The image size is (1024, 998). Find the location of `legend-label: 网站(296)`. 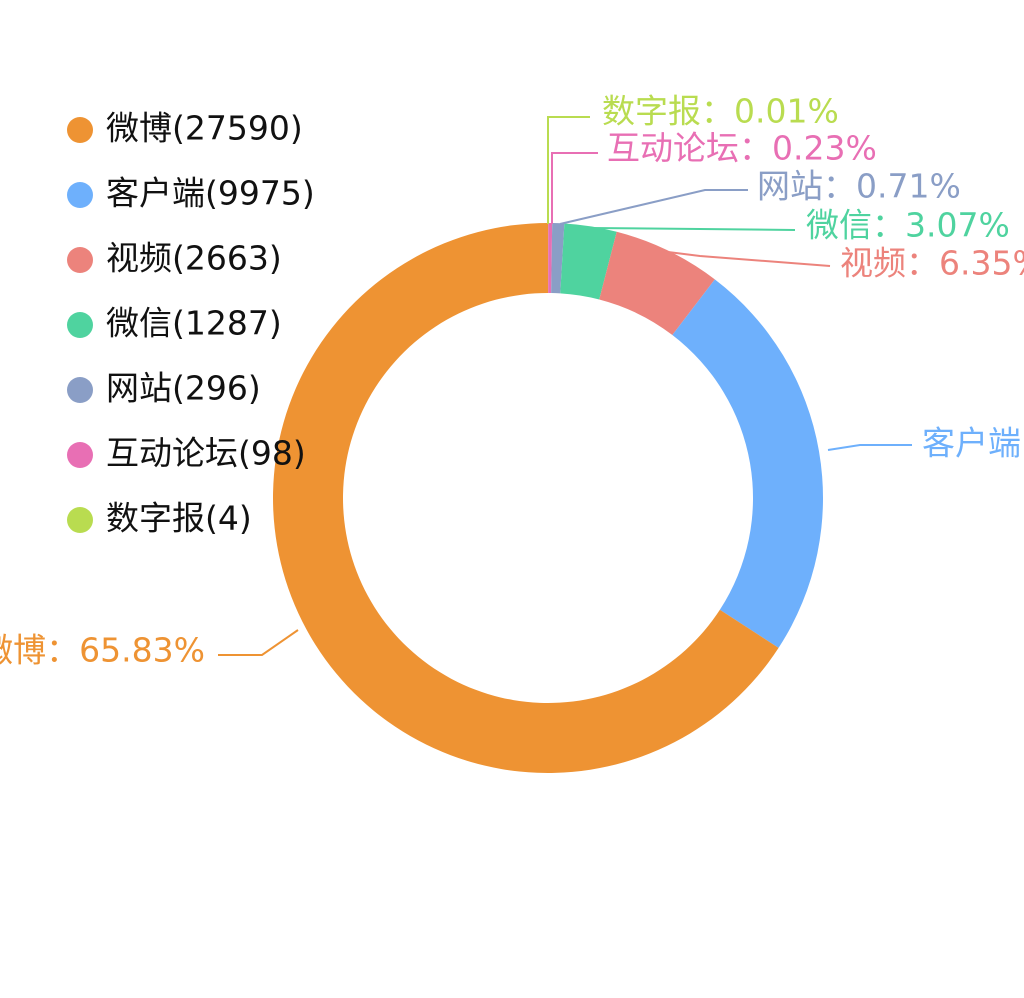

legend-label: 网站(296) is located at coordinates (183, 388).